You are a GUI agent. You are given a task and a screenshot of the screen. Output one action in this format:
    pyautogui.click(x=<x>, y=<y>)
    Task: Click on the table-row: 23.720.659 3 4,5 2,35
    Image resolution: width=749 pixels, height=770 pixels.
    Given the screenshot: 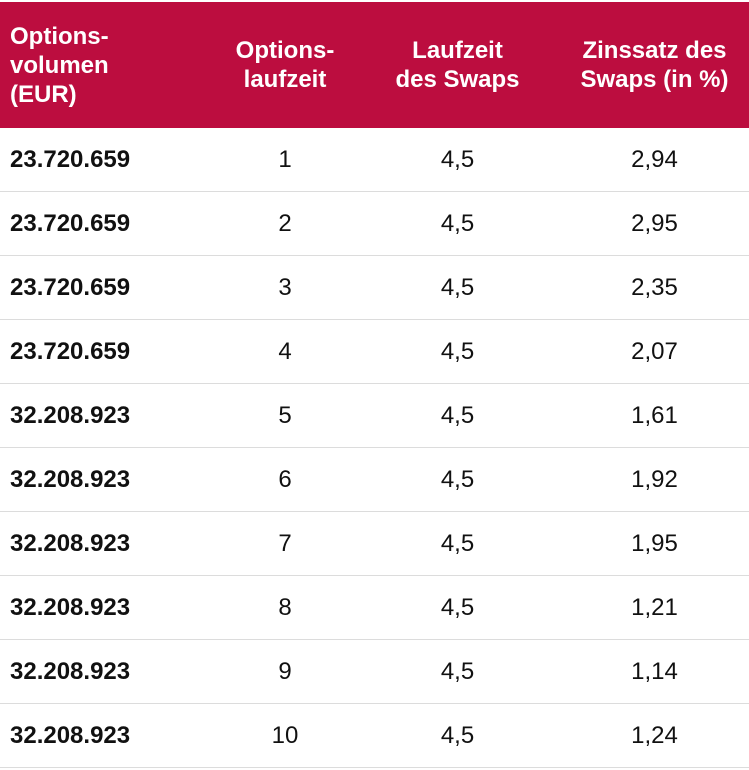 What is the action you would take?
    pyautogui.click(x=374, y=287)
    